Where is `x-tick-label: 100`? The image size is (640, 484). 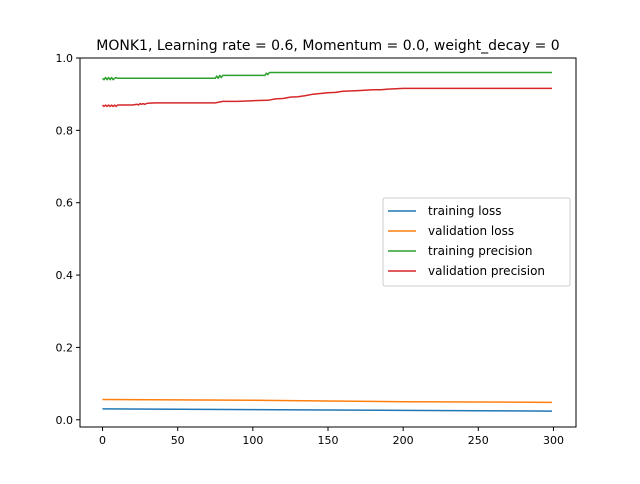 x-tick-label: 100 is located at coordinates (252, 440).